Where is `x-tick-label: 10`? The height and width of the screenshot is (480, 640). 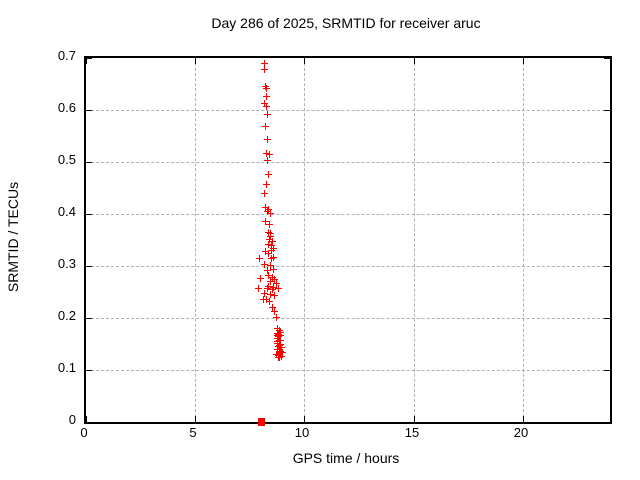 x-tick-label: 10 is located at coordinates (302, 432).